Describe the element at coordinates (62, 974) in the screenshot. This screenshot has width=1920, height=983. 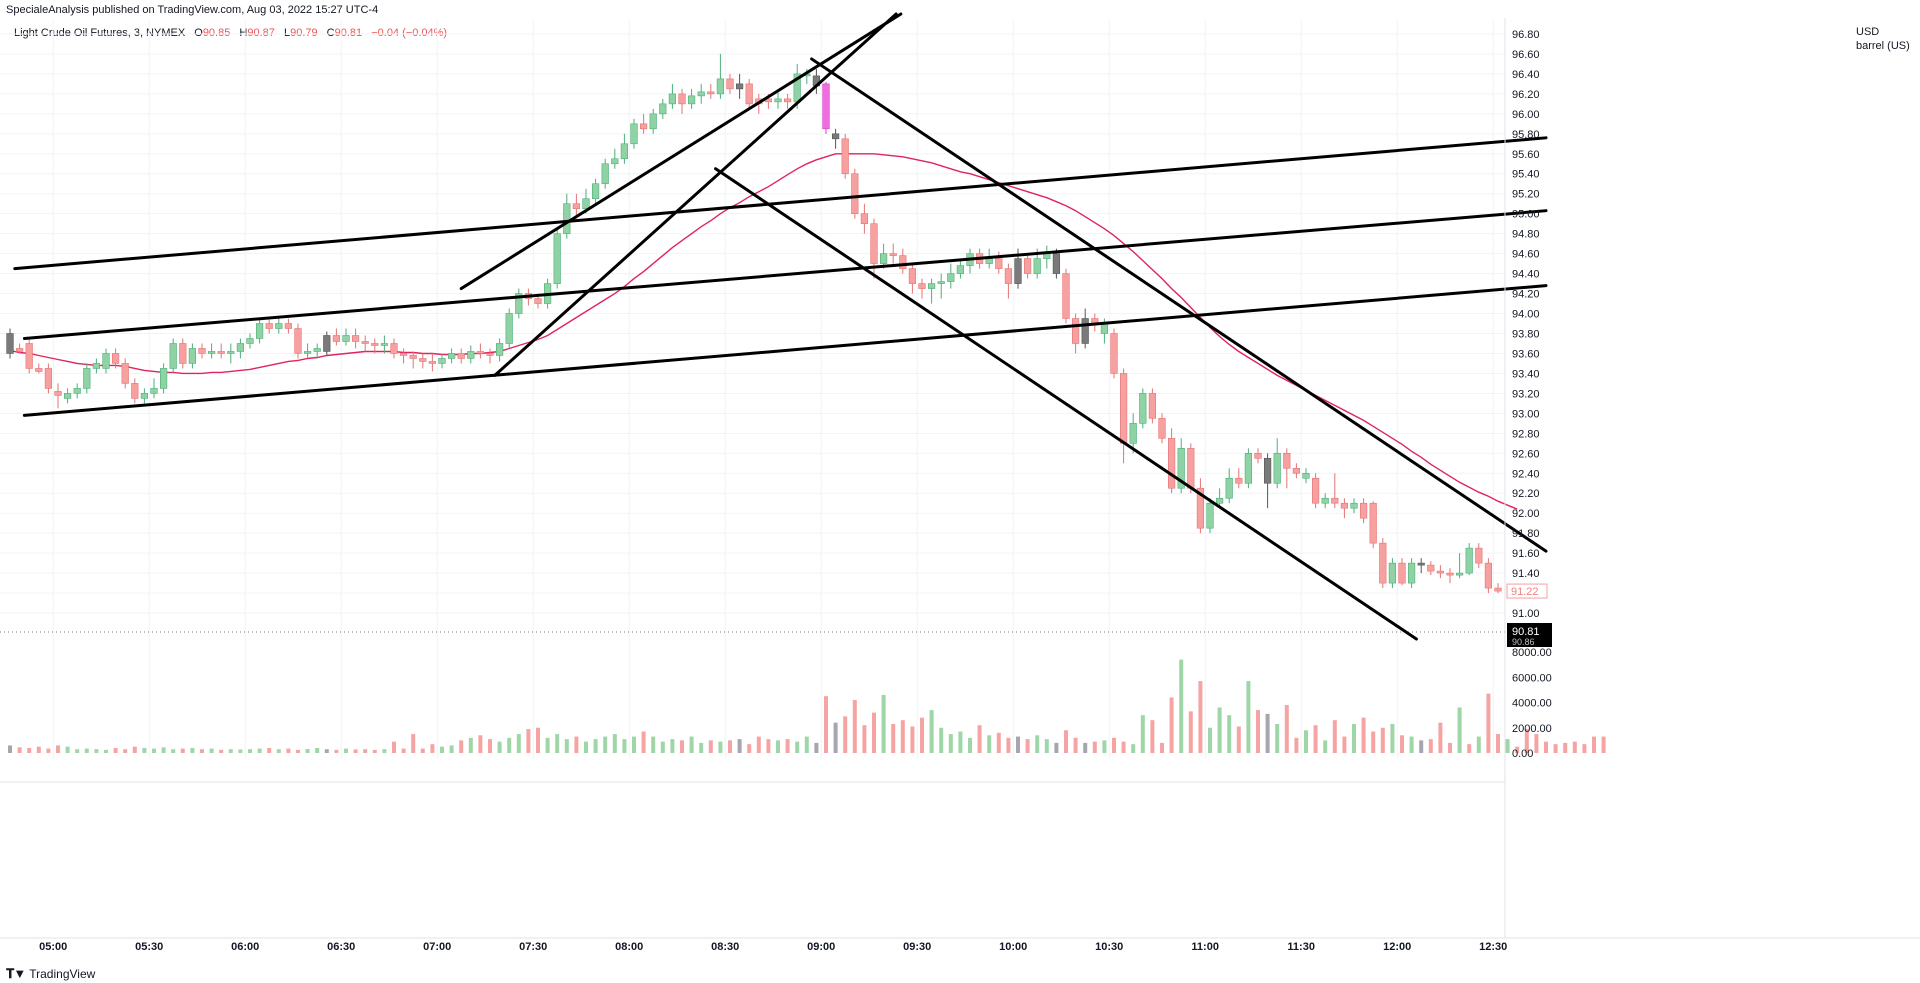
I see `brand-name: TradingView` at that location.